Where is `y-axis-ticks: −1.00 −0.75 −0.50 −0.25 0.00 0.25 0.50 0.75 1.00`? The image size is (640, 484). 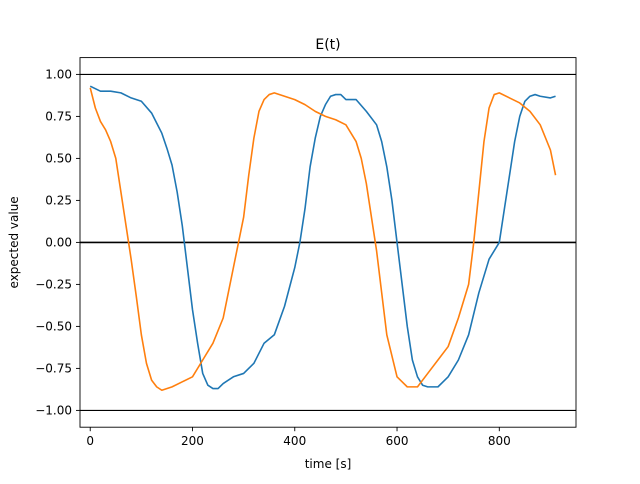 y-axis-ticks: −1.00 −0.75 −0.50 −0.25 0.00 0.25 0.50 0.75 1.00 is located at coordinates (57, 242).